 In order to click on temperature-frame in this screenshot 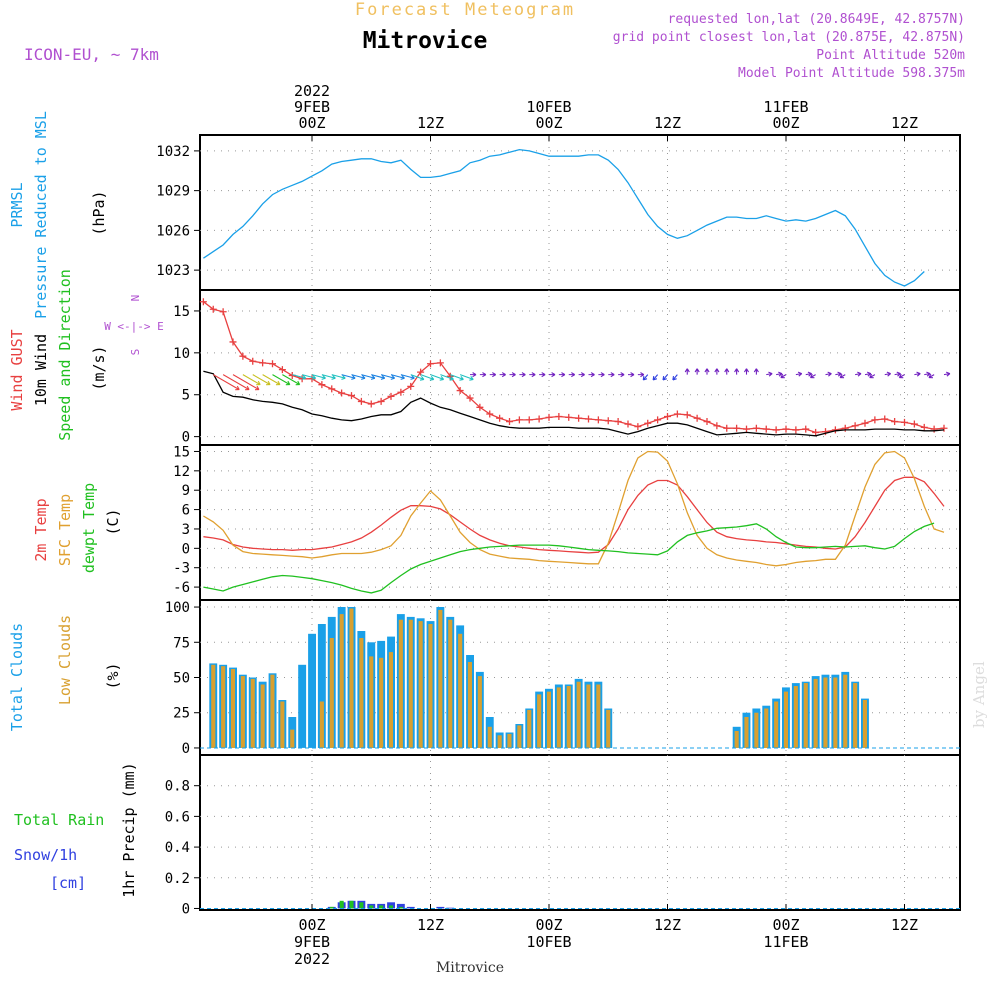, I will do `click(580, 522)`.